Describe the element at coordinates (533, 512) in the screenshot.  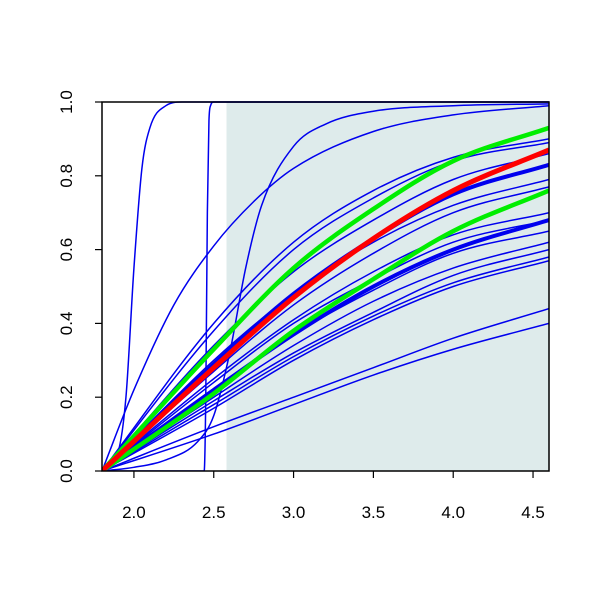
I see `x-tick-label: 4.5` at that location.